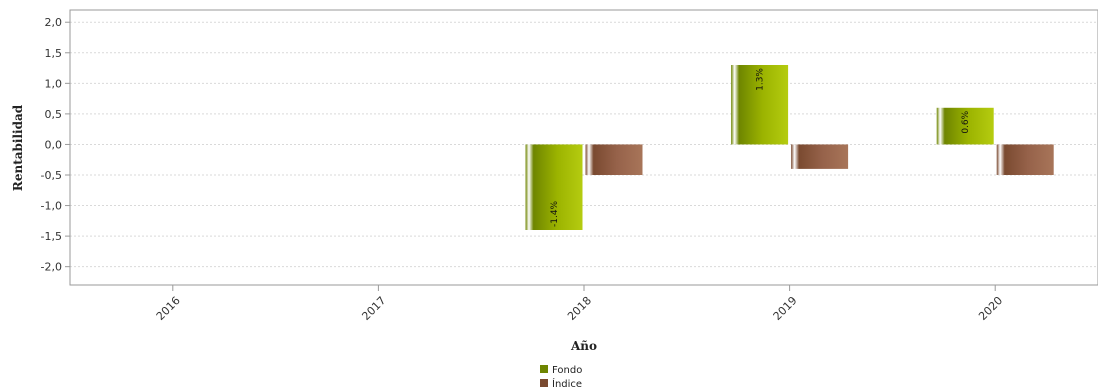 The width and height of the screenshot is (1098, 387). I want to click on y-axis-title: Rentabilidad, so click(18, 147).